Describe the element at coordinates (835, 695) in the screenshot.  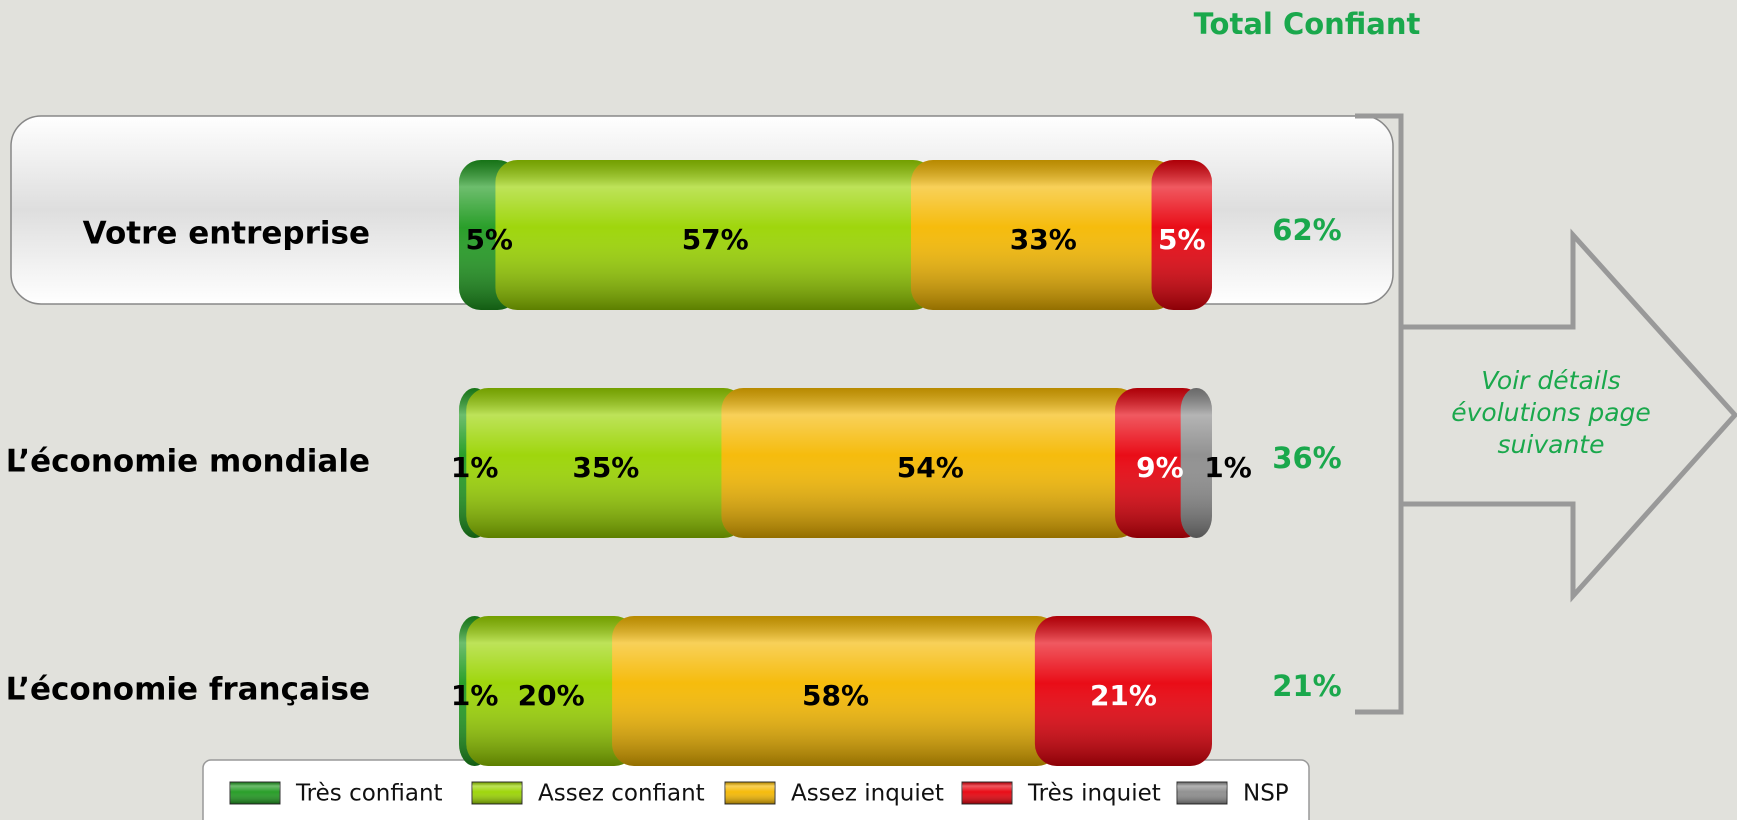
I see `value-label: 58%` at that location.